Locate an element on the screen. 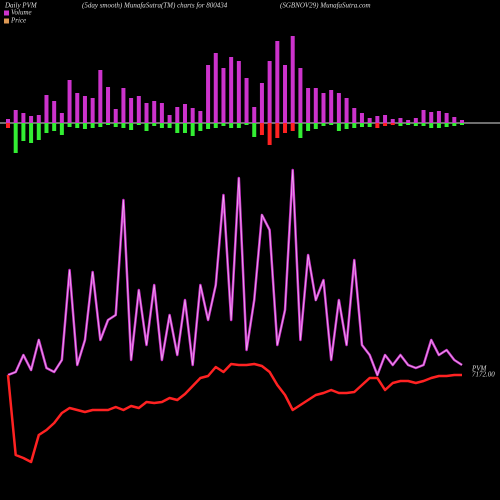 This screenshot has width=500, height=500. chart-source: (SGBNOV29) MunafaSutra.com is located at coordinates (325, 6).